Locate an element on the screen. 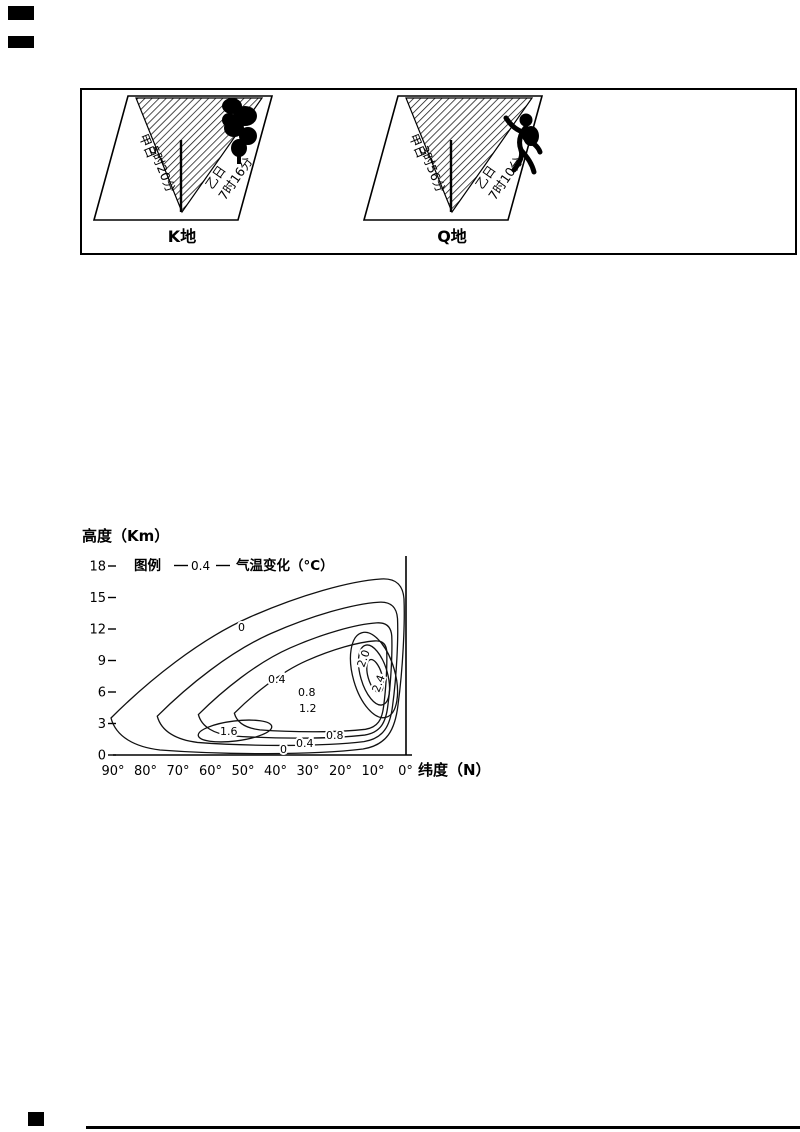 This screenshot has width=800, height=1132. svg-text: 12 is located at coordinates (97, 630).